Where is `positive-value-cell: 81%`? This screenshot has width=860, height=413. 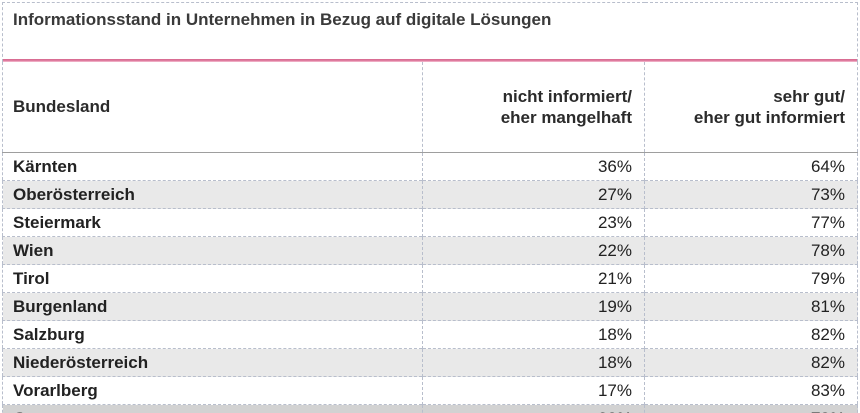
positive-value-cell: 81% is located at coordinates (751, 306).